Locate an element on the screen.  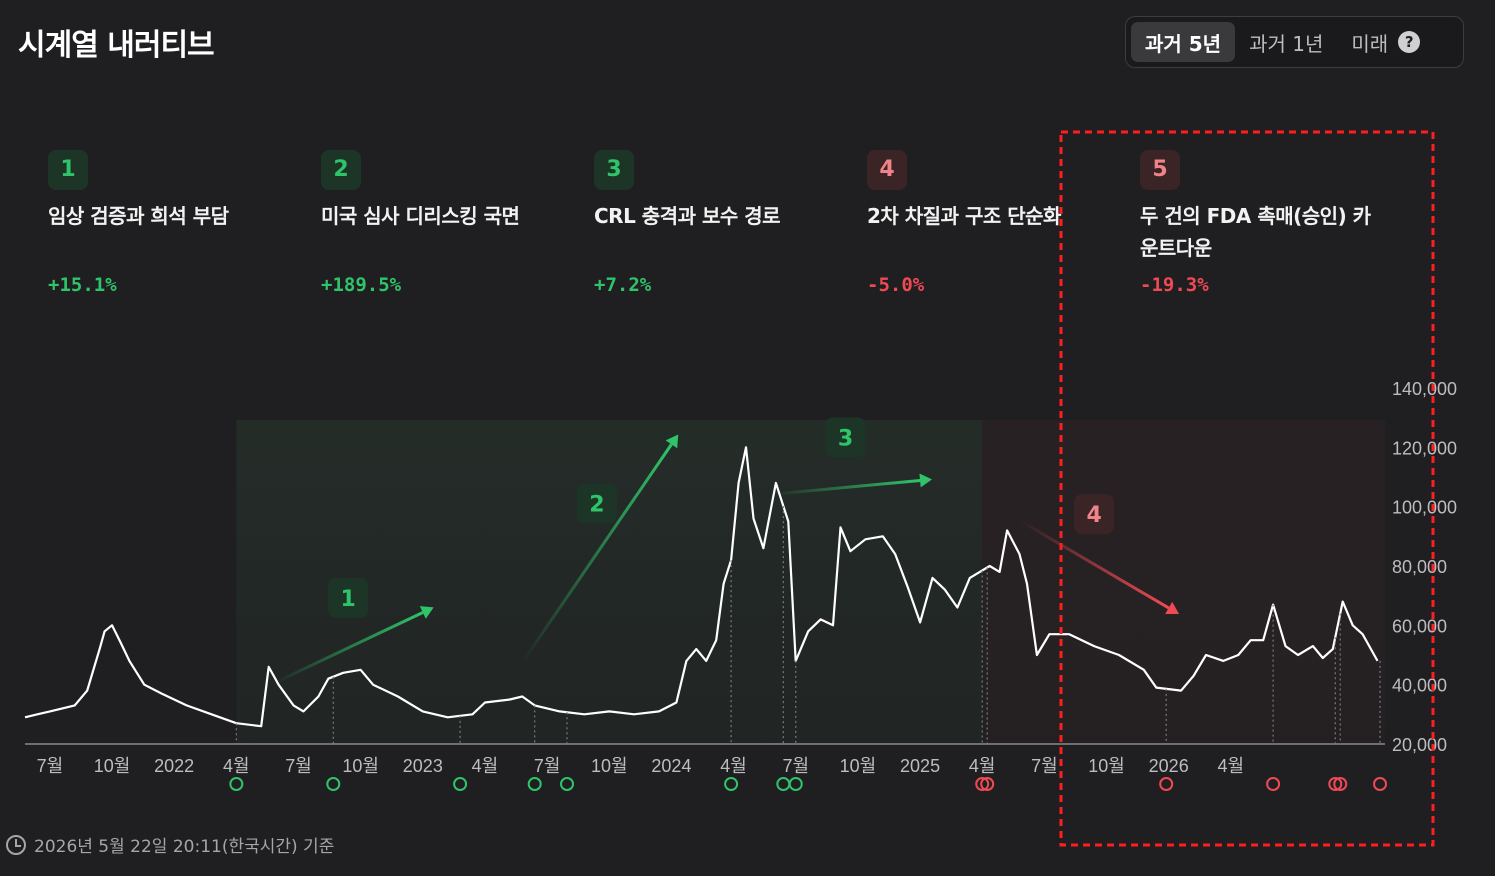
y-tick-label: 60,000 is located at coordinates (1419, 626).